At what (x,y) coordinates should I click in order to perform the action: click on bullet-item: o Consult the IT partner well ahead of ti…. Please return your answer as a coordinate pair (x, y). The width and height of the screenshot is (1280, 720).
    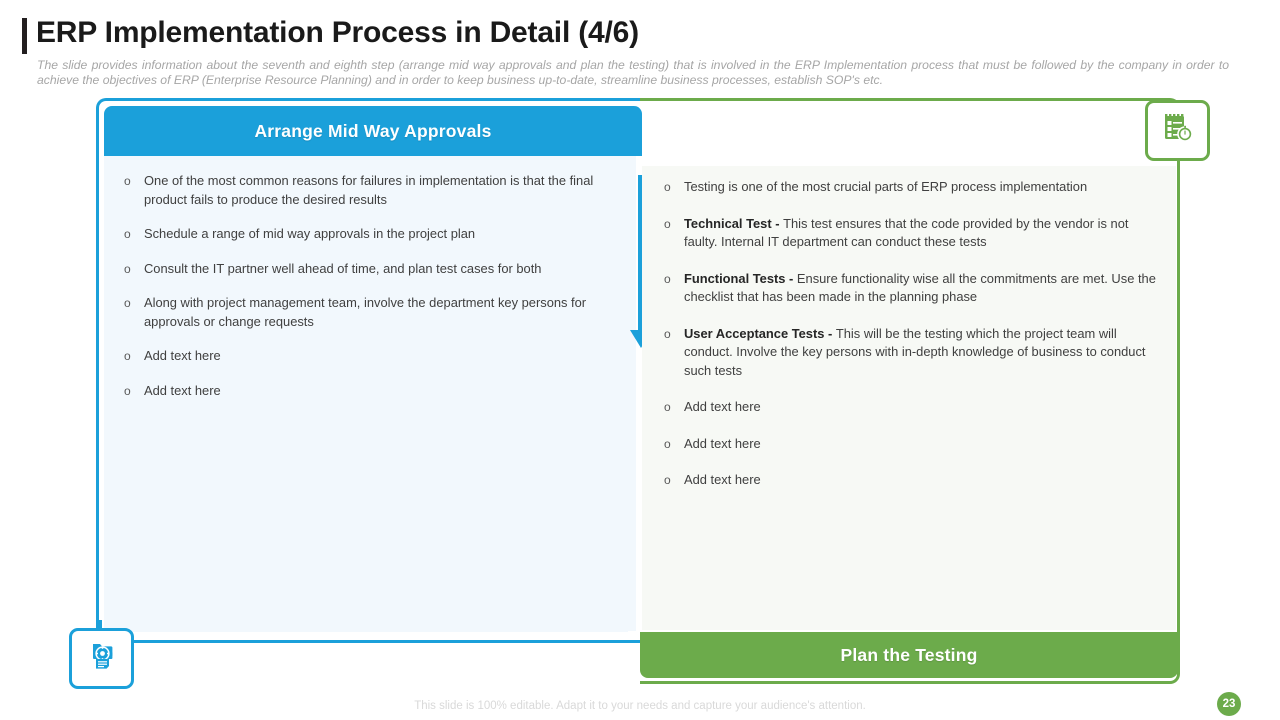
    Looking at the image, I should click on (364, 269).